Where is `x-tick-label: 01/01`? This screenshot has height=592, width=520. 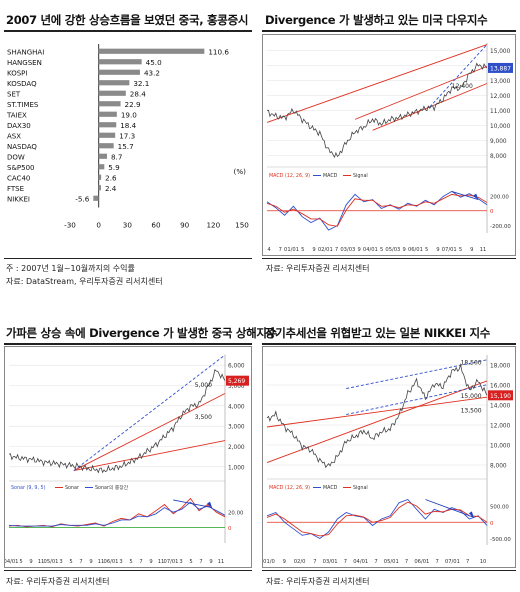
x-tick-label: 01/01 is located at coordinates (291, 250).